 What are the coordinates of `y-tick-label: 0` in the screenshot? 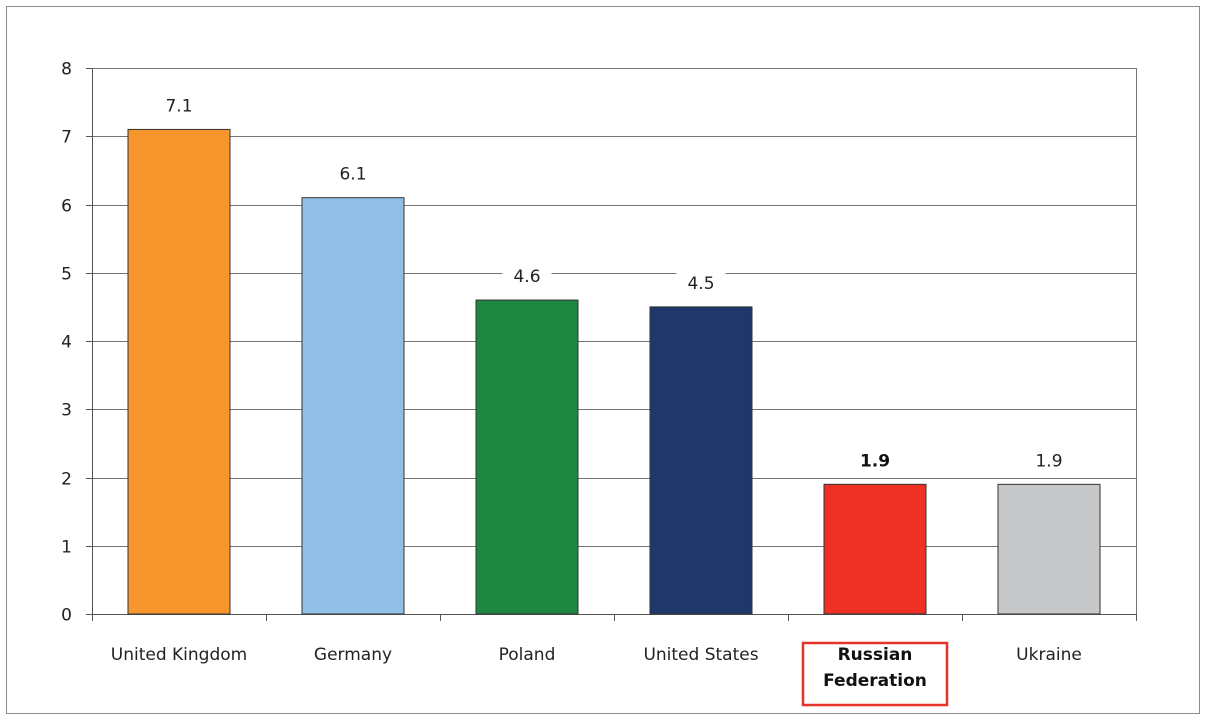 It's located at (66, 616).